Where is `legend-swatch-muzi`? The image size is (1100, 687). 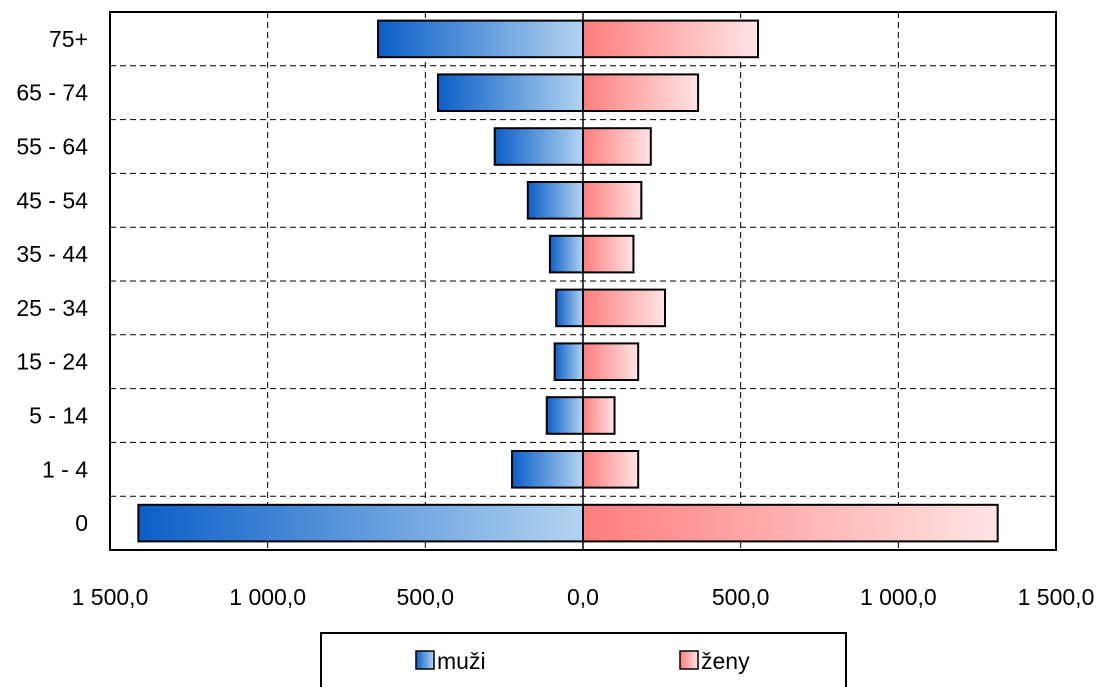
legend-swatch-muzi is located at coordinates (425, 660).